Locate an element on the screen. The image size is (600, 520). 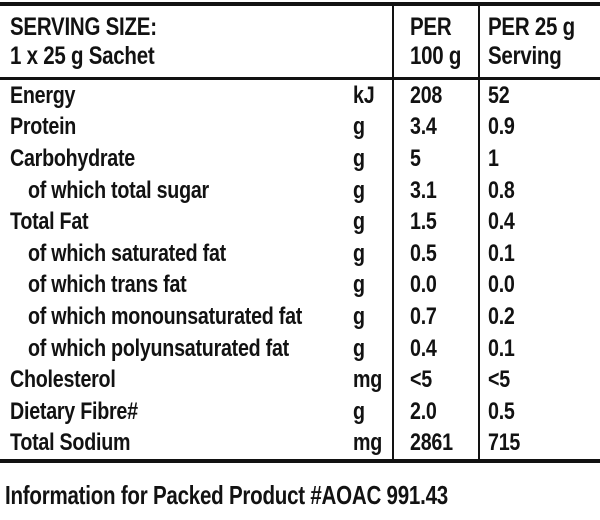
row-value-per-25g: 0.5 is located at coordinates (501, 411).